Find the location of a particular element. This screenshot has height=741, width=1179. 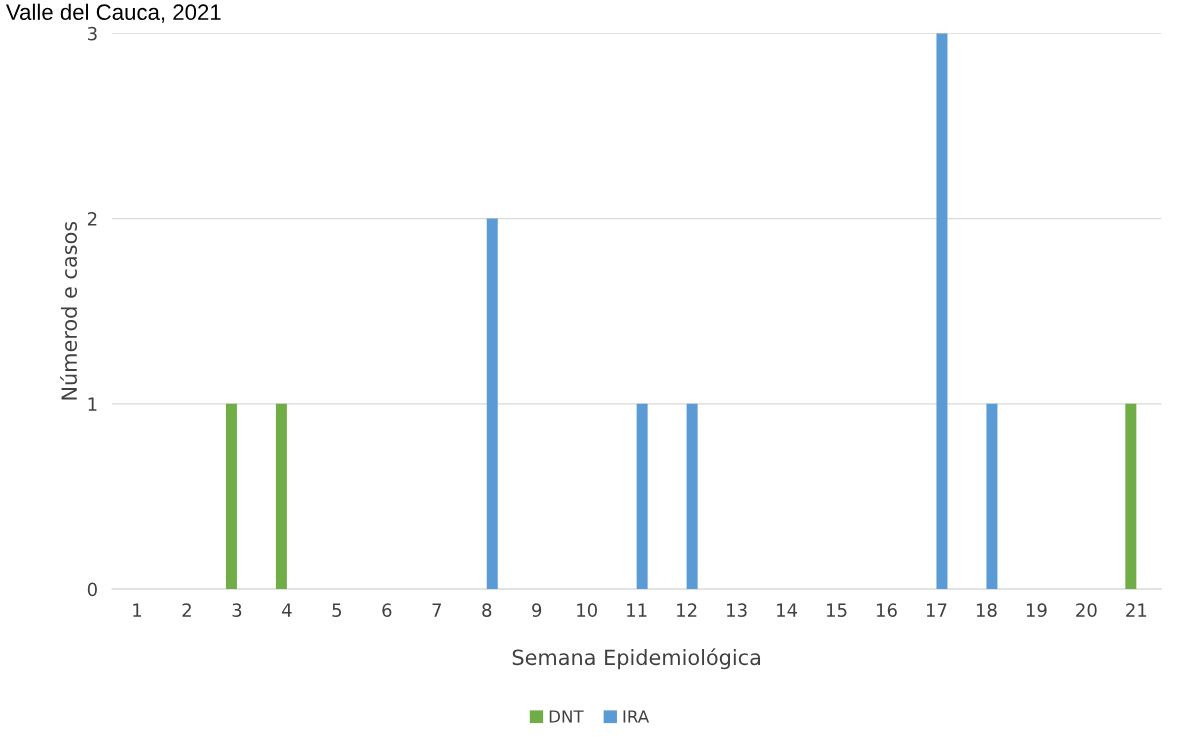

x-tick-label: 16 is located at coordinates (886, 610).